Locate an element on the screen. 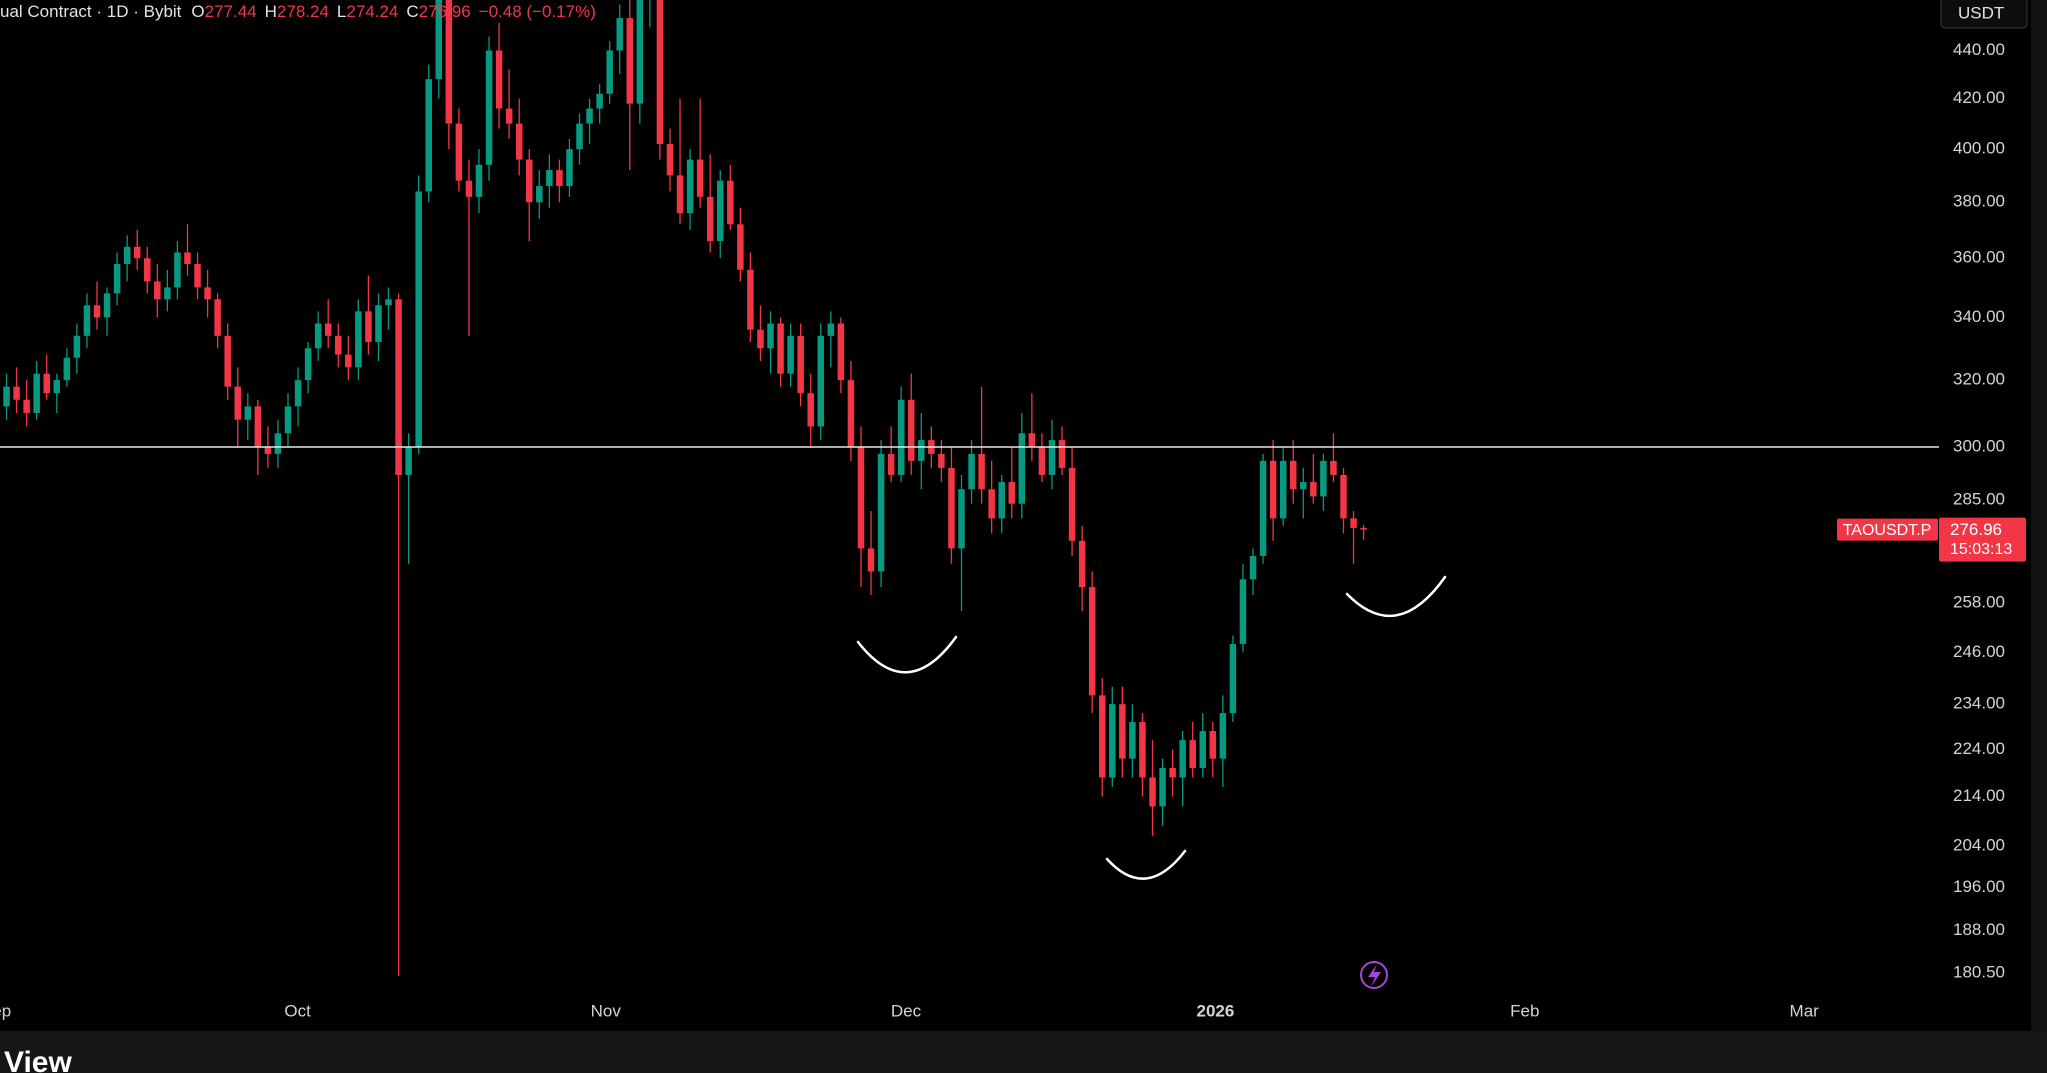 Image resolution: width=2047 pixels, height=1073 pixels. price-tag-bg is located at coordinates (1982, 539).